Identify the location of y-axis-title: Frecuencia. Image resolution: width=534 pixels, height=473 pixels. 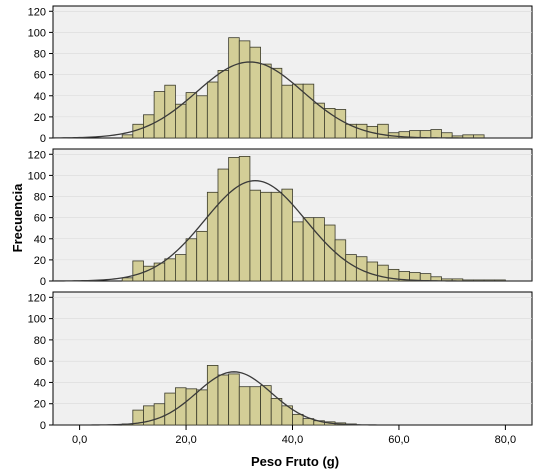
(17, 217).